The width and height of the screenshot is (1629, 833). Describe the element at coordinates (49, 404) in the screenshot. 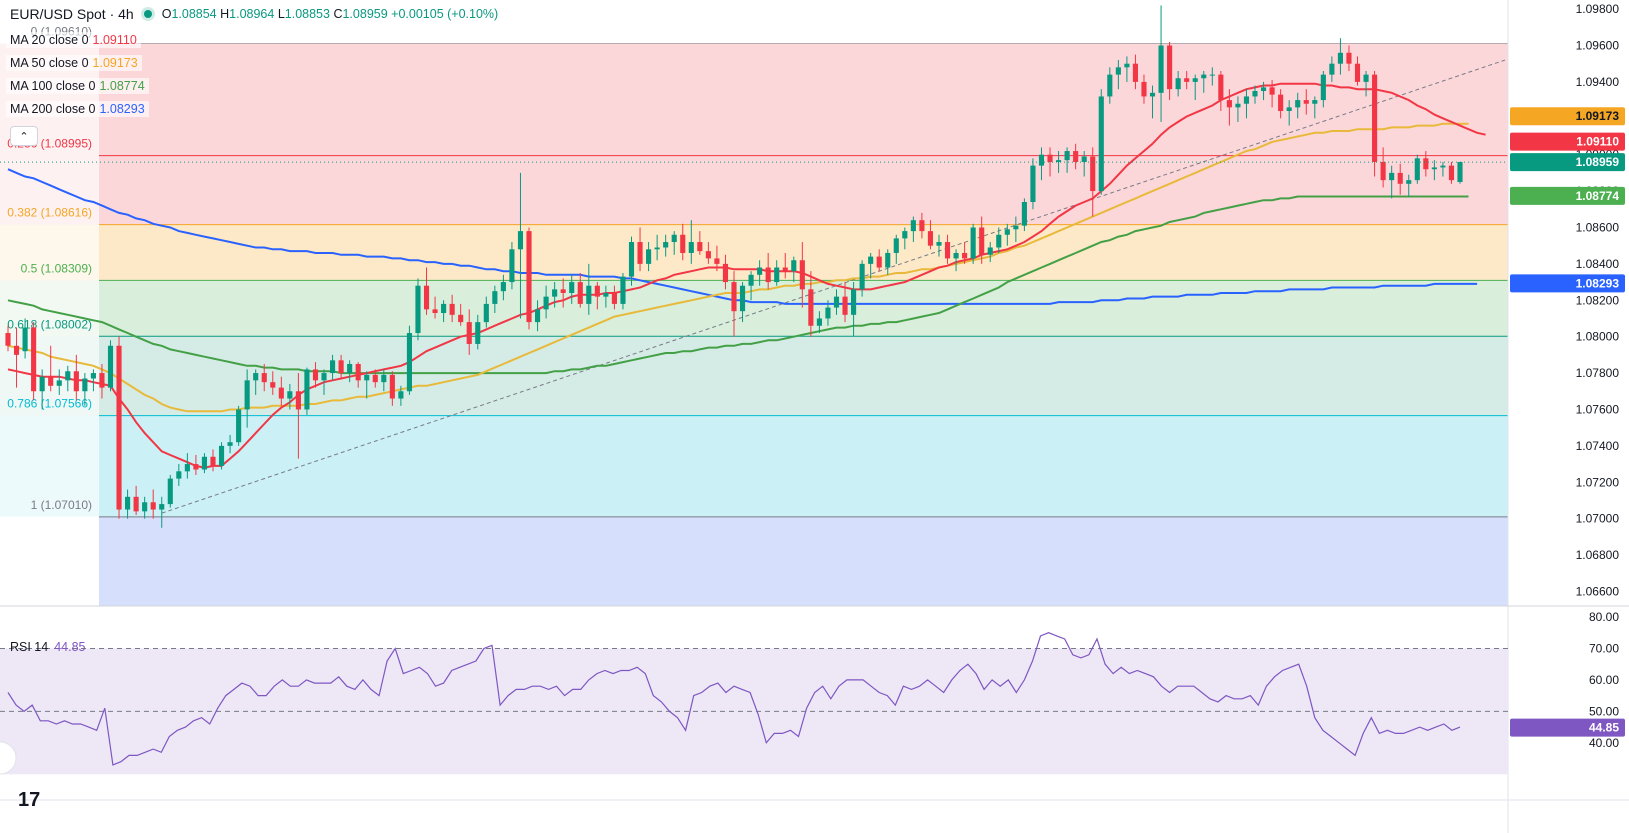

I see `fib-label: 0.786 (1.07566)` at that location.